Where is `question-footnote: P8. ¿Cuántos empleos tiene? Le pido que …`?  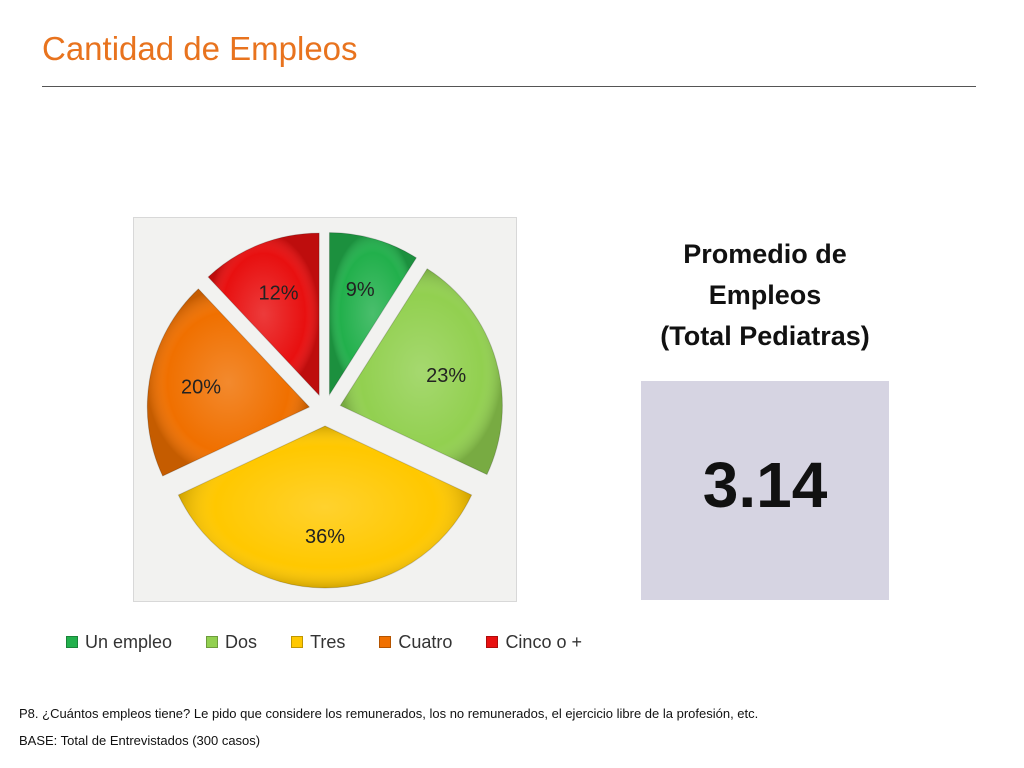
question-footnote: P8. ¿Cuántos empleos tiene? Le pido que … is located at coordinates (389, 713).